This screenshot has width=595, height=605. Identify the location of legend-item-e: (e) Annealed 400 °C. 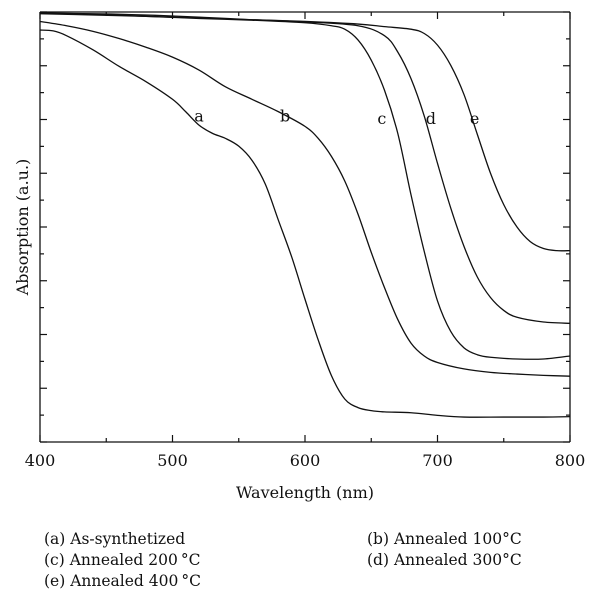
(123, 581).